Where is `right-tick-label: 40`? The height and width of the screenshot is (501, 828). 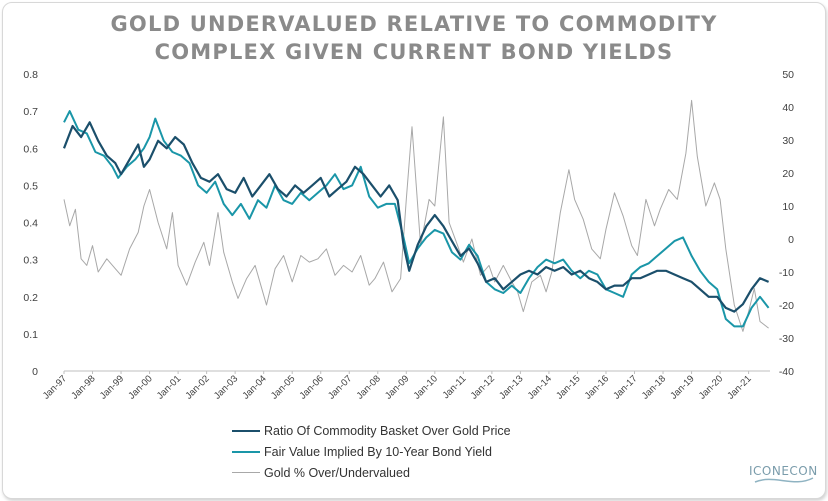
right-tick-label: 40 is located at coordinates (788, 108).